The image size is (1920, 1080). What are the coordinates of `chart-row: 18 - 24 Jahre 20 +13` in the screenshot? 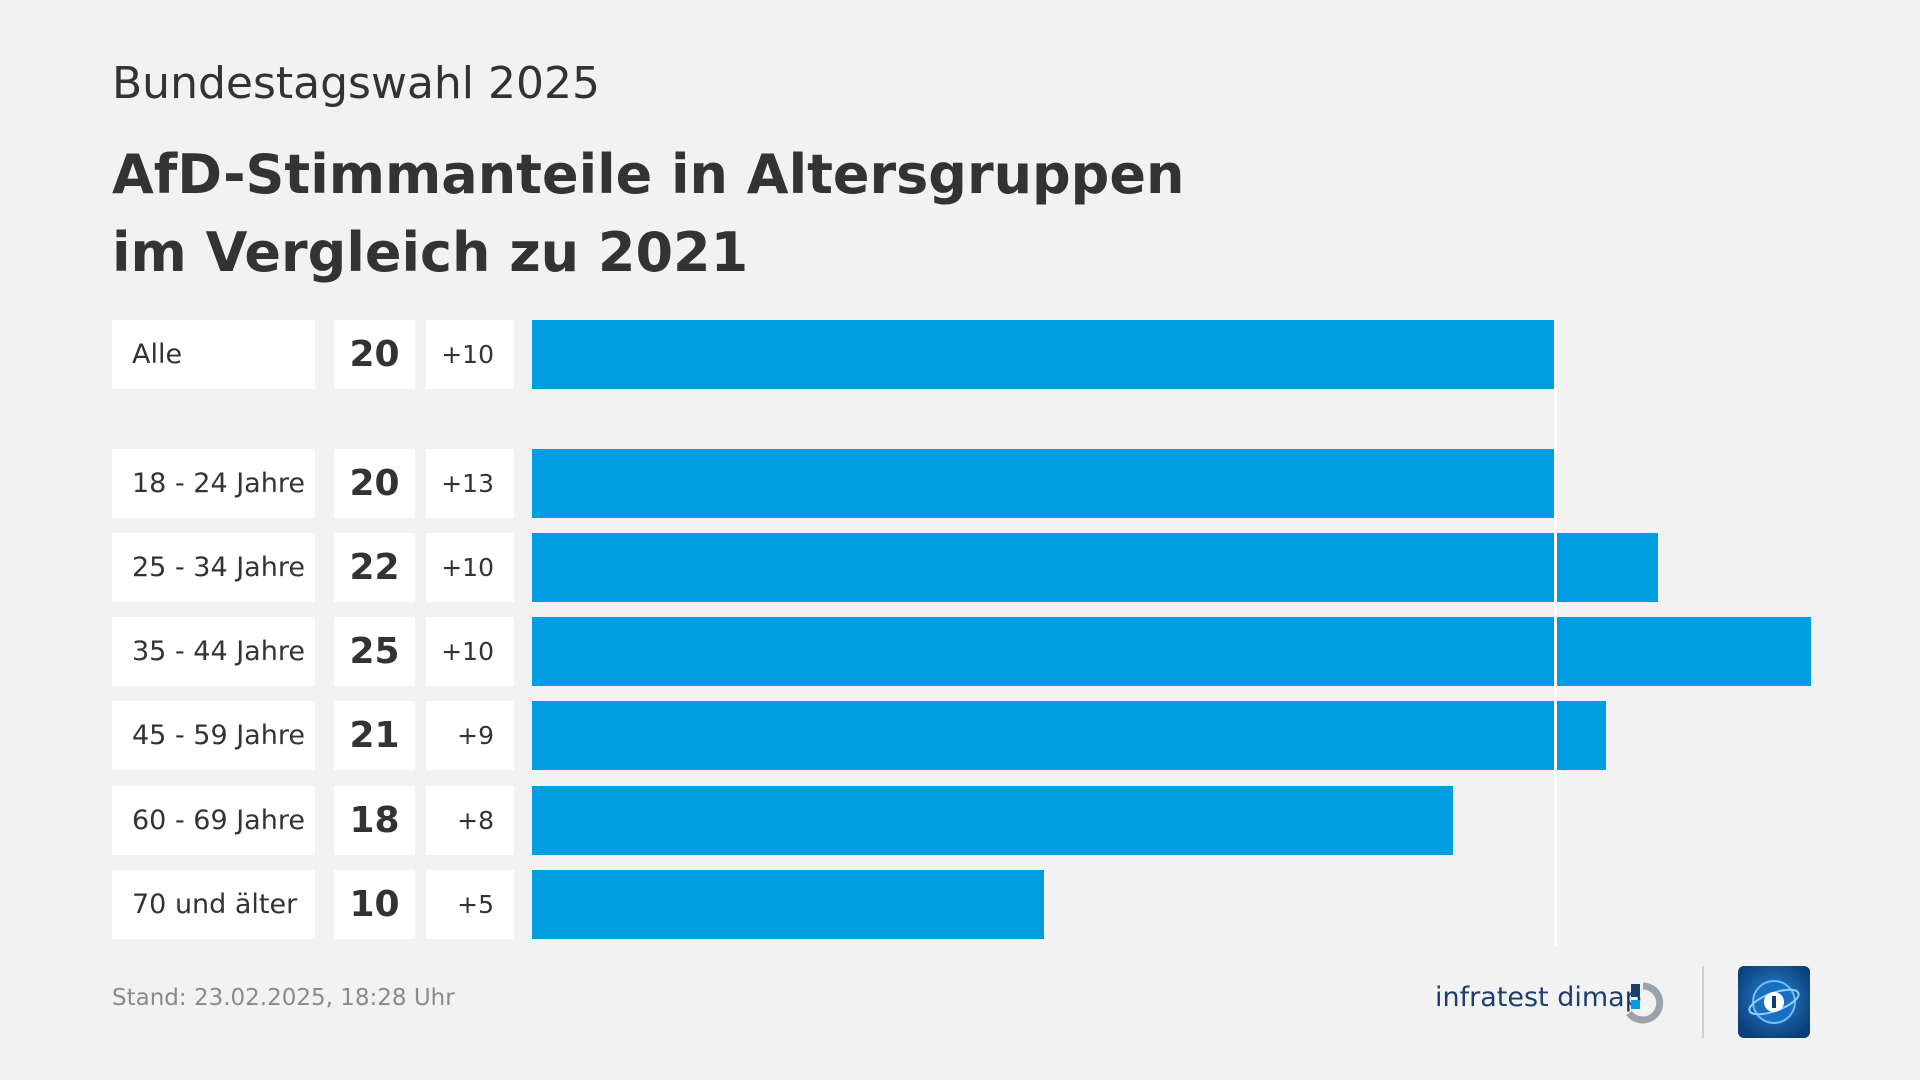 It's located at (960, 483).